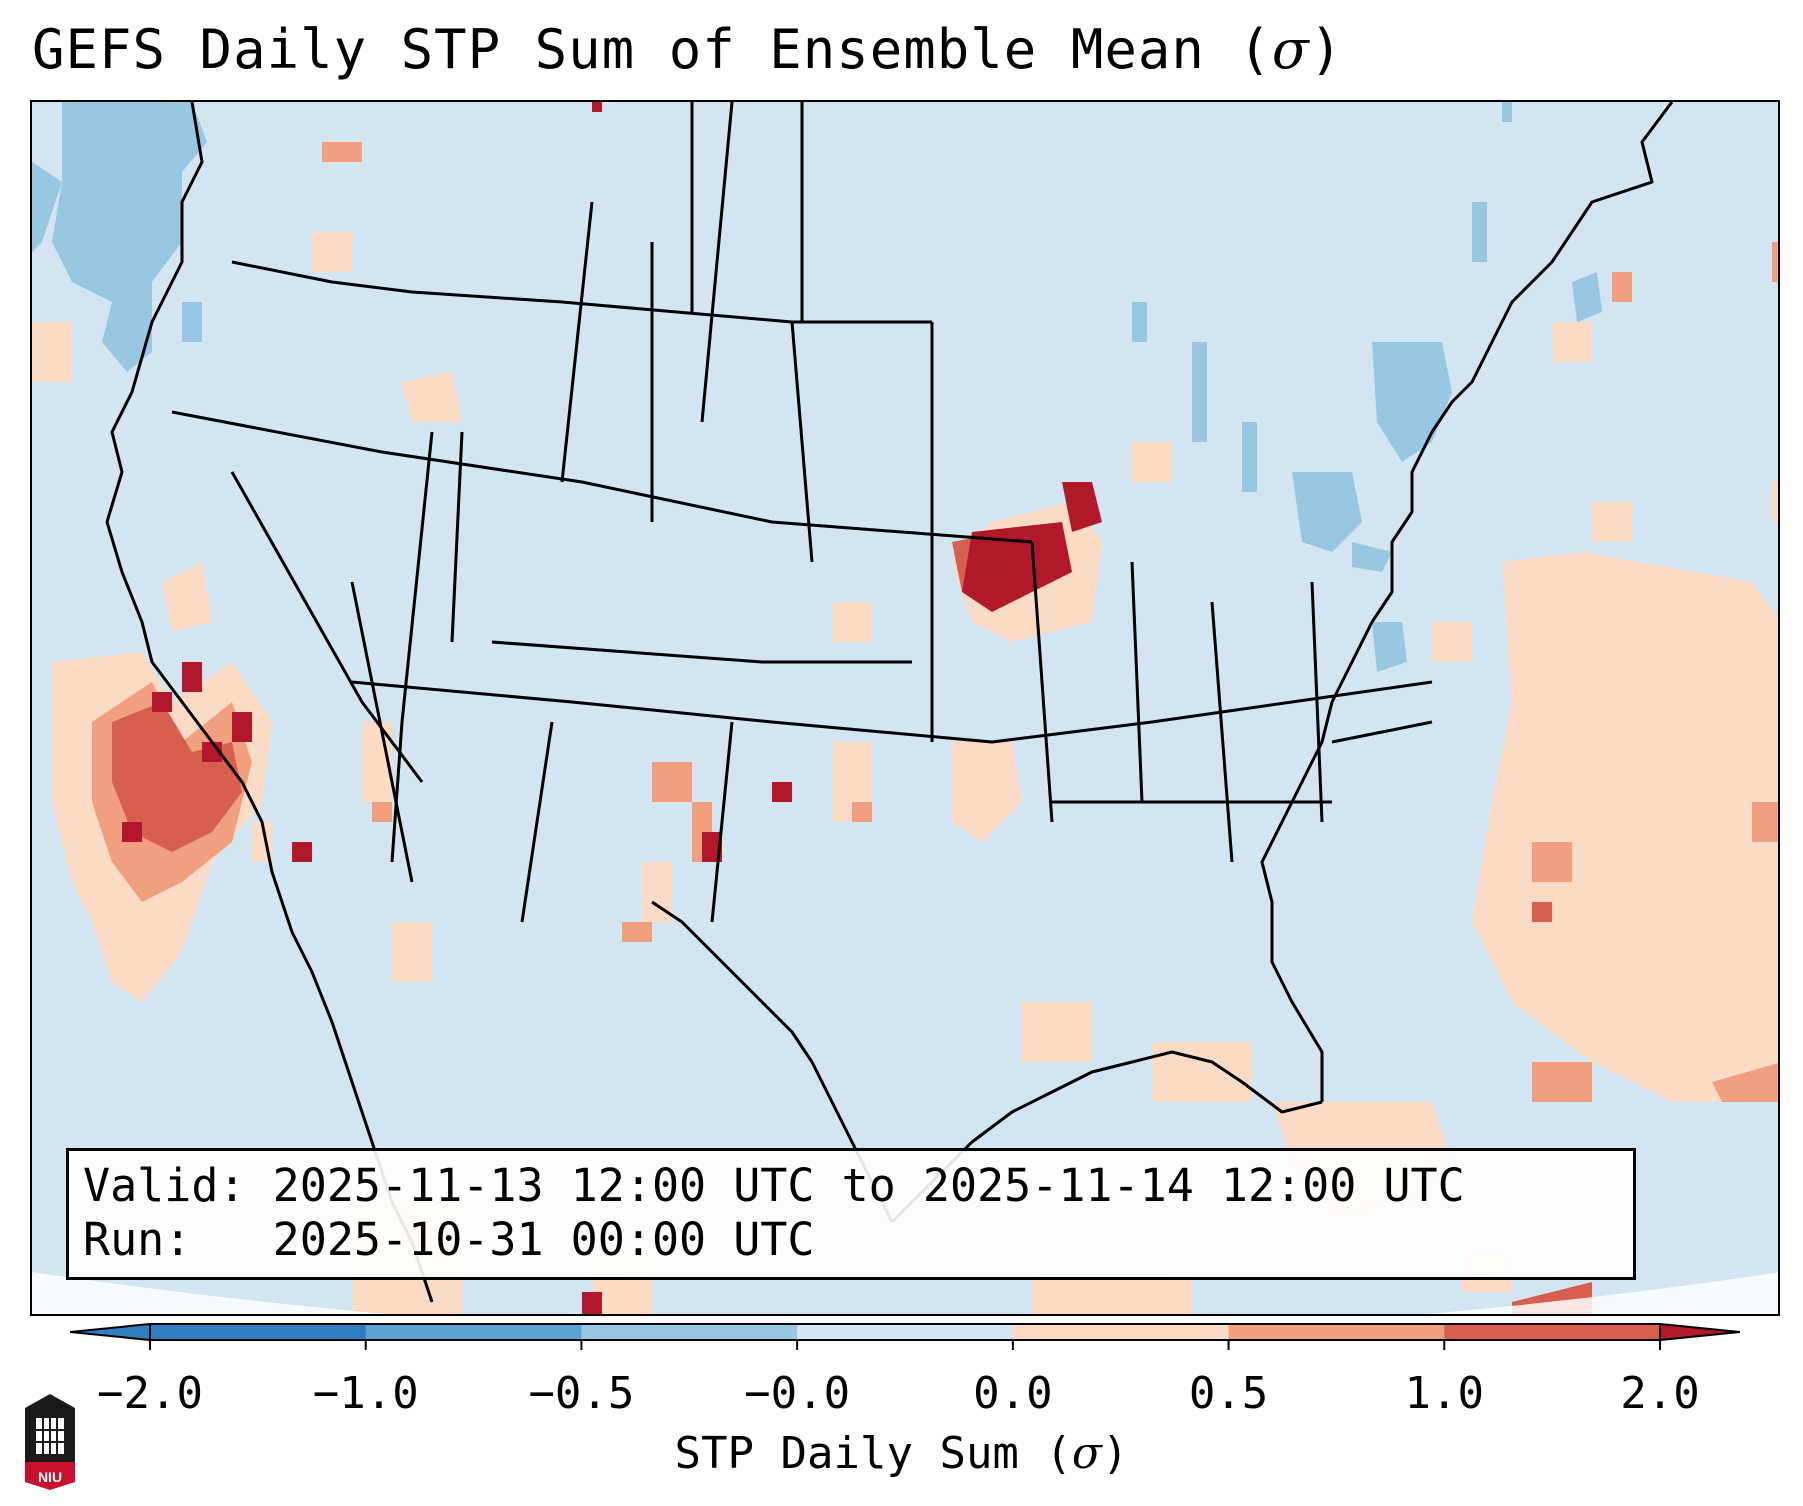 This screenshot has height=1506, width=1803. I want to click on colorbar-tick-label: −2.0, so click(150, 1393).